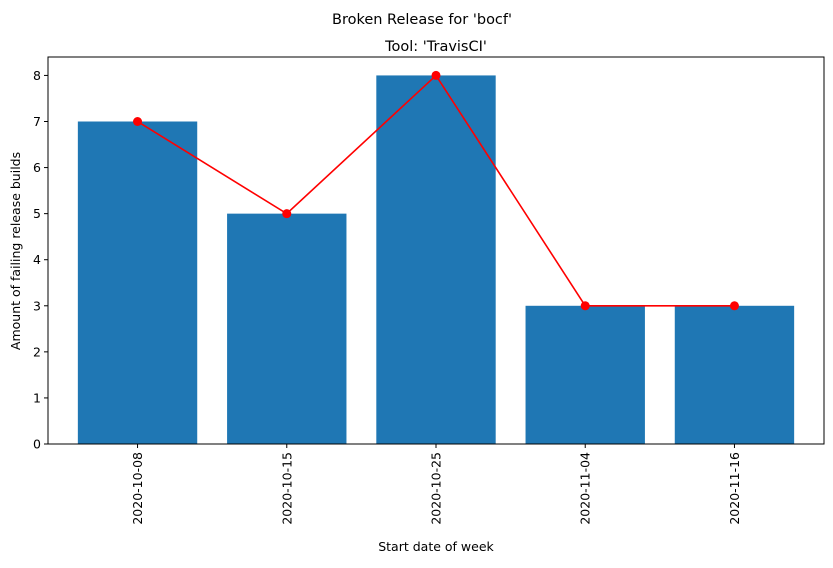  I want to click on y-tick-label-1: 1, so click(37, 397).